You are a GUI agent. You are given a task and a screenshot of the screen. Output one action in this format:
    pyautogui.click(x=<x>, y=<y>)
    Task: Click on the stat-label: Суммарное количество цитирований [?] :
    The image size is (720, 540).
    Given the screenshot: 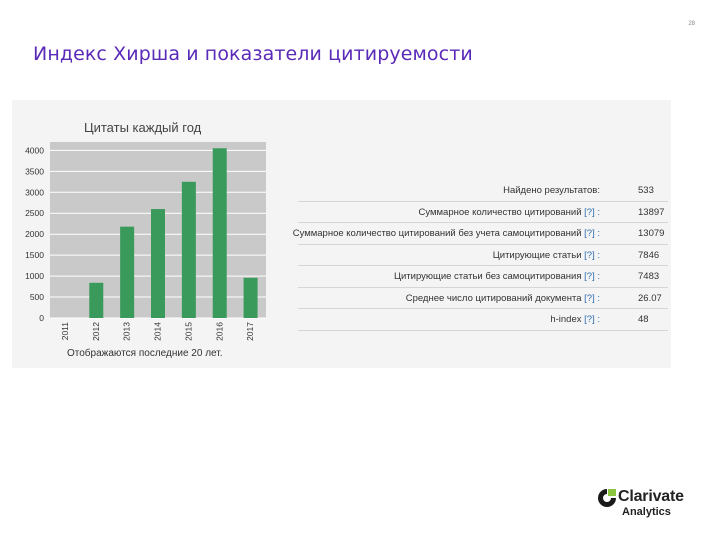 What is the action you would take?
    pyautogui.click(x=509, y=212)
    